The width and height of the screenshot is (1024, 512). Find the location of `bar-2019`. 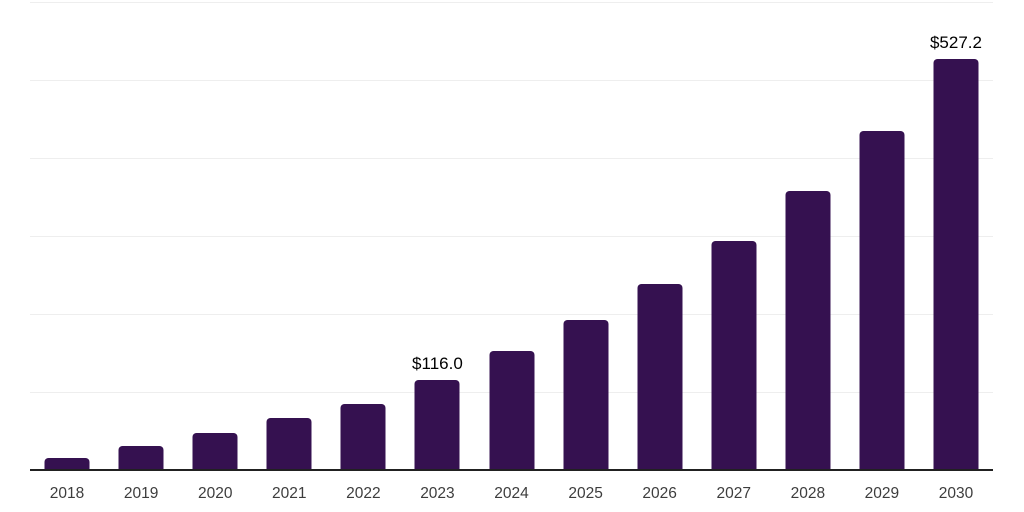

bar-2019 is located at coordinates (141, 457).